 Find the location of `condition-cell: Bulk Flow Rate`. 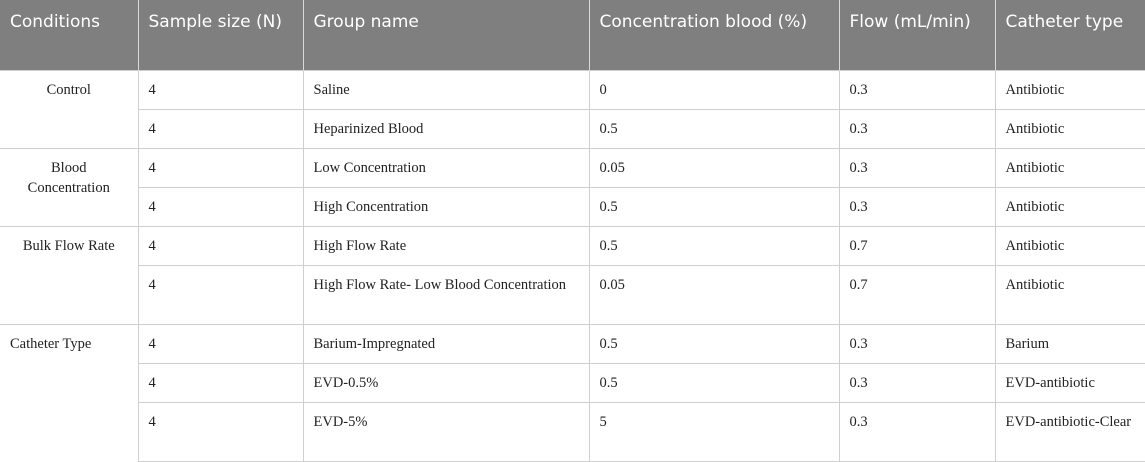

condition-cell: Bulk Flow Rate is located at coordinates (69, 275).